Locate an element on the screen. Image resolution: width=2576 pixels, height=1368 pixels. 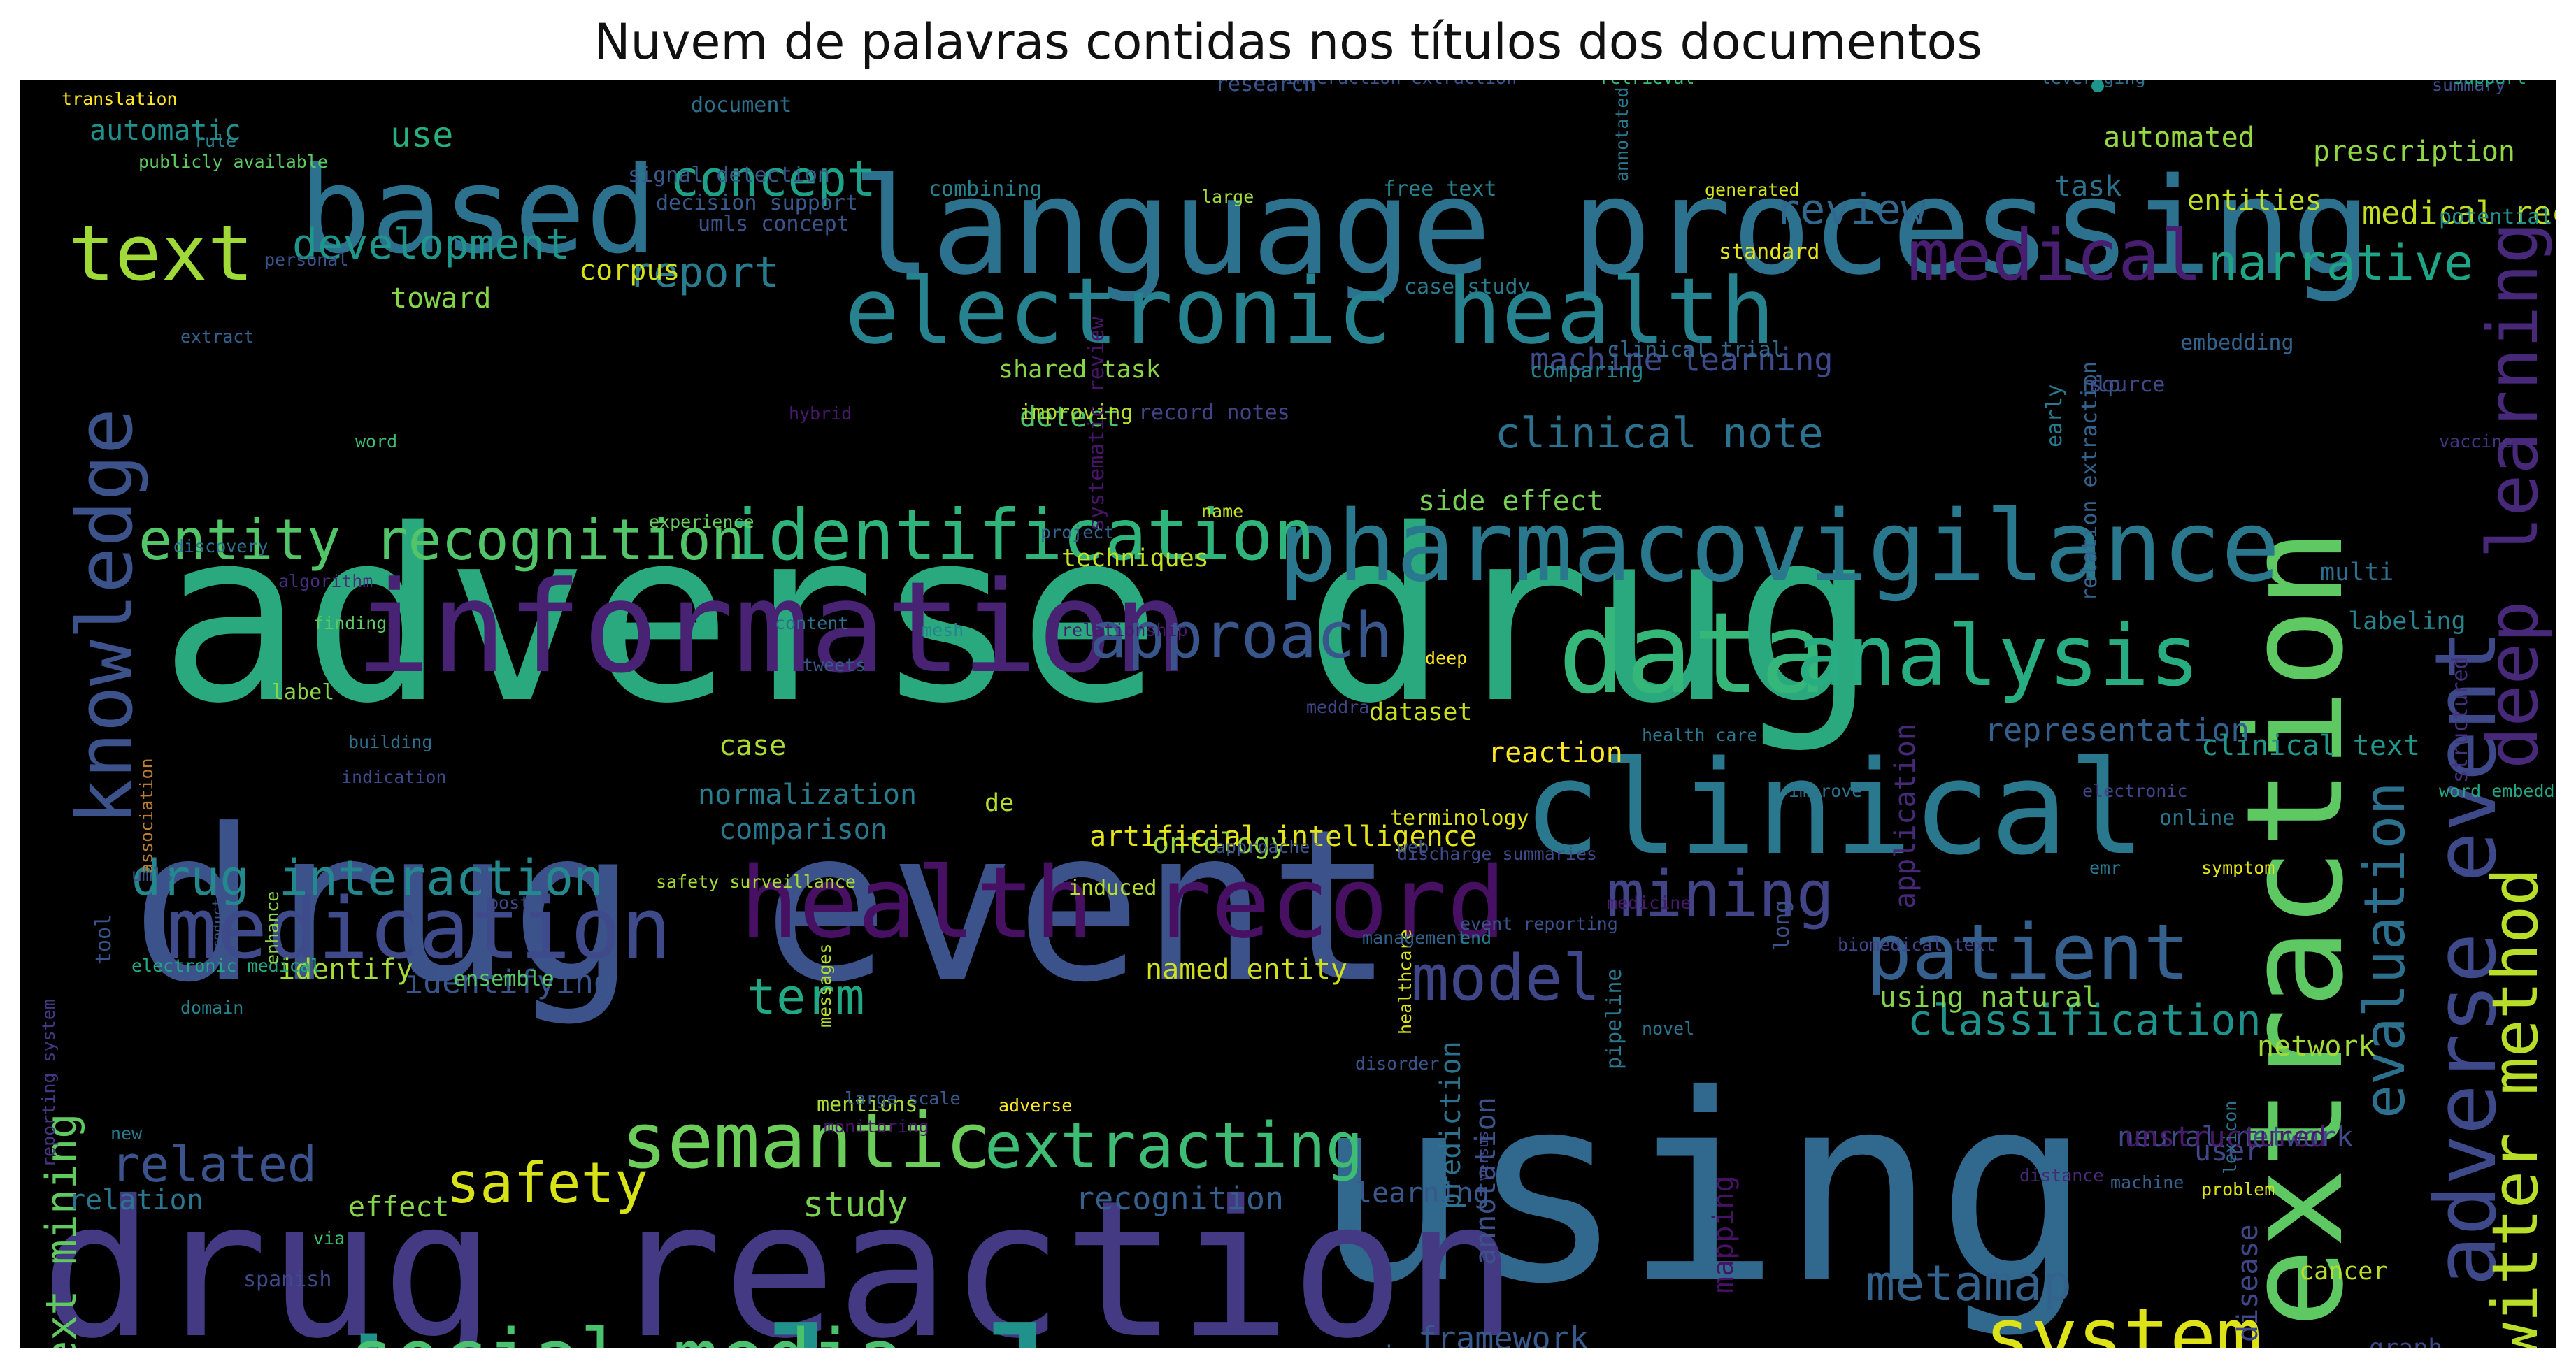
word-knowledge: knowledge is located at coordinates (105, 616).